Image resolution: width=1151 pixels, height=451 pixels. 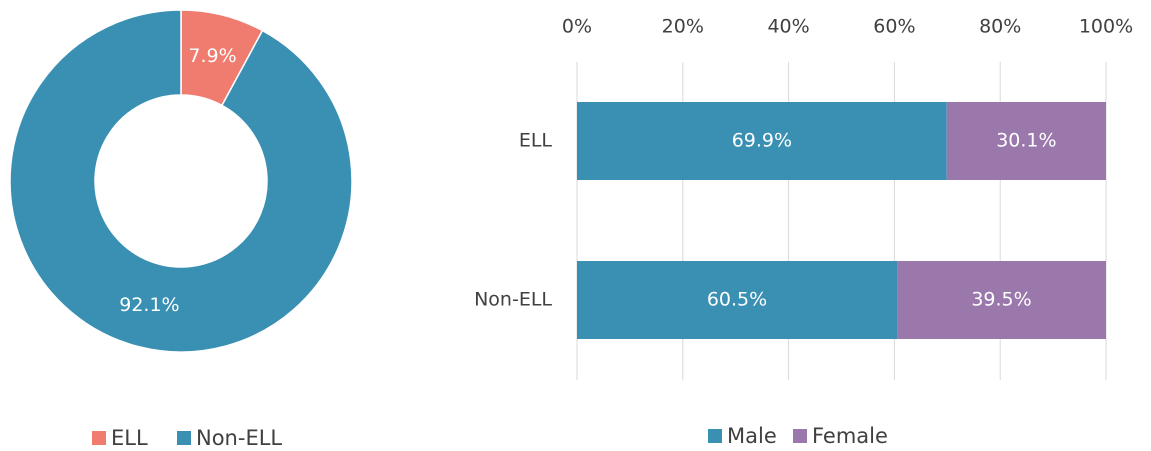 I want to click on data-label: 69.9%, so click(x=762, y=141).